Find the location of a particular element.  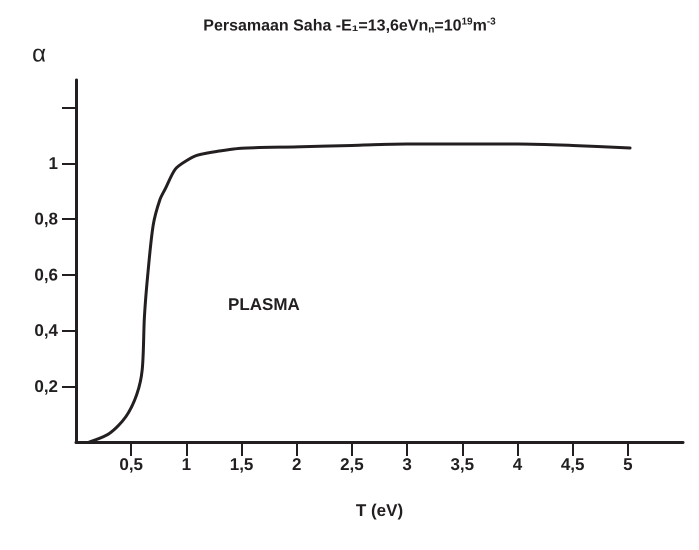

y-tick-label: 0,6 is located at coordinates (46, 274).